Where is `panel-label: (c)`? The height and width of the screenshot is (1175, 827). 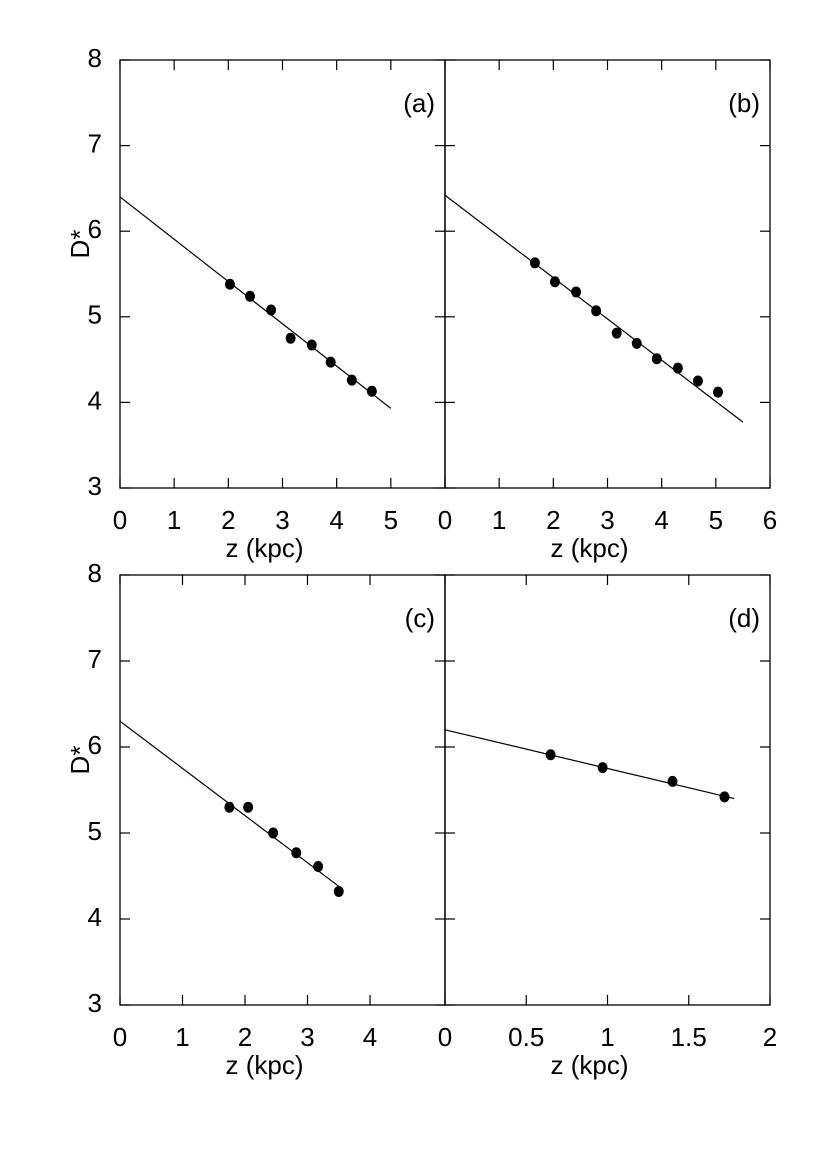
panel-label: (c) is located at coordinates (420, 618).